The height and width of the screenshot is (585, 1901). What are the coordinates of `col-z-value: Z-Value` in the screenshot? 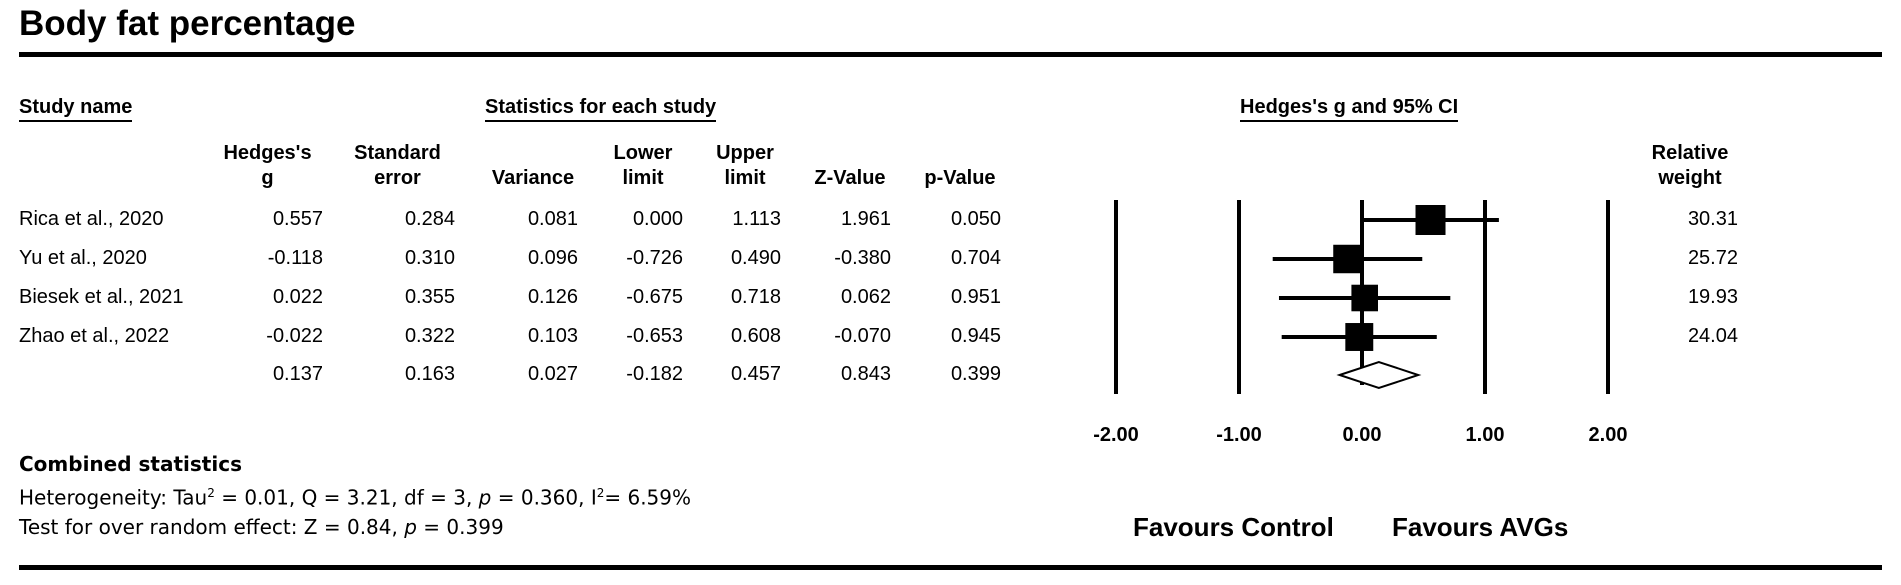 It's located at (850, 178).